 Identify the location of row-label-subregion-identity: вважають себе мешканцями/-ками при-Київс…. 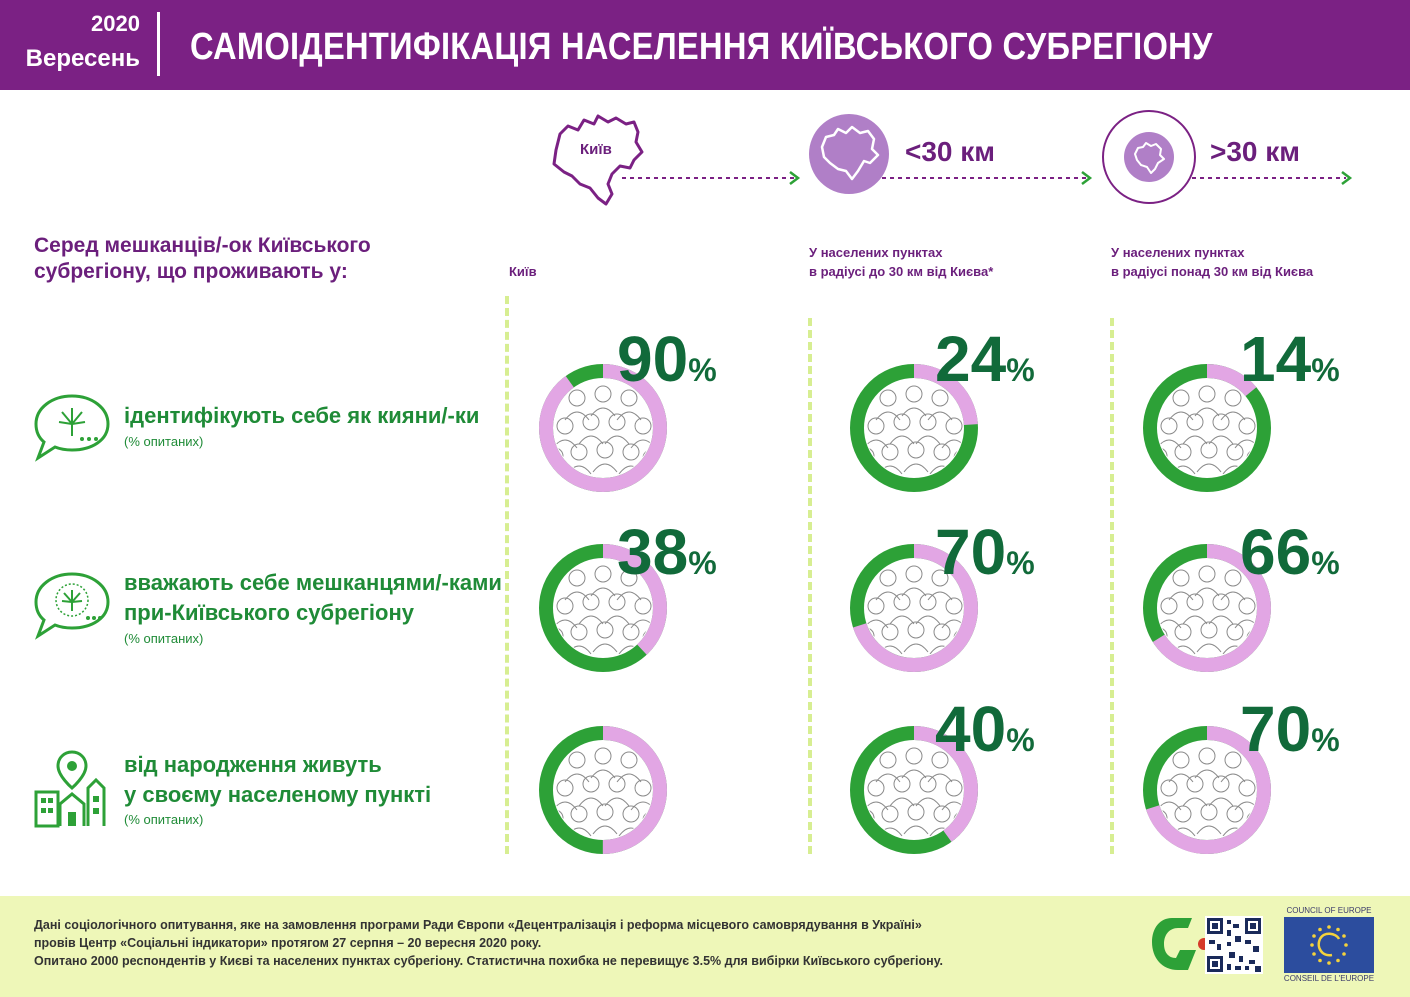
(313, 598).